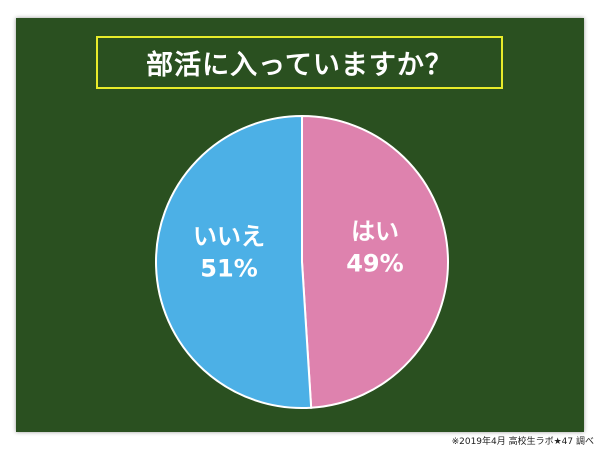  I want to click on slice-label-0: はい, so click(375, 232).